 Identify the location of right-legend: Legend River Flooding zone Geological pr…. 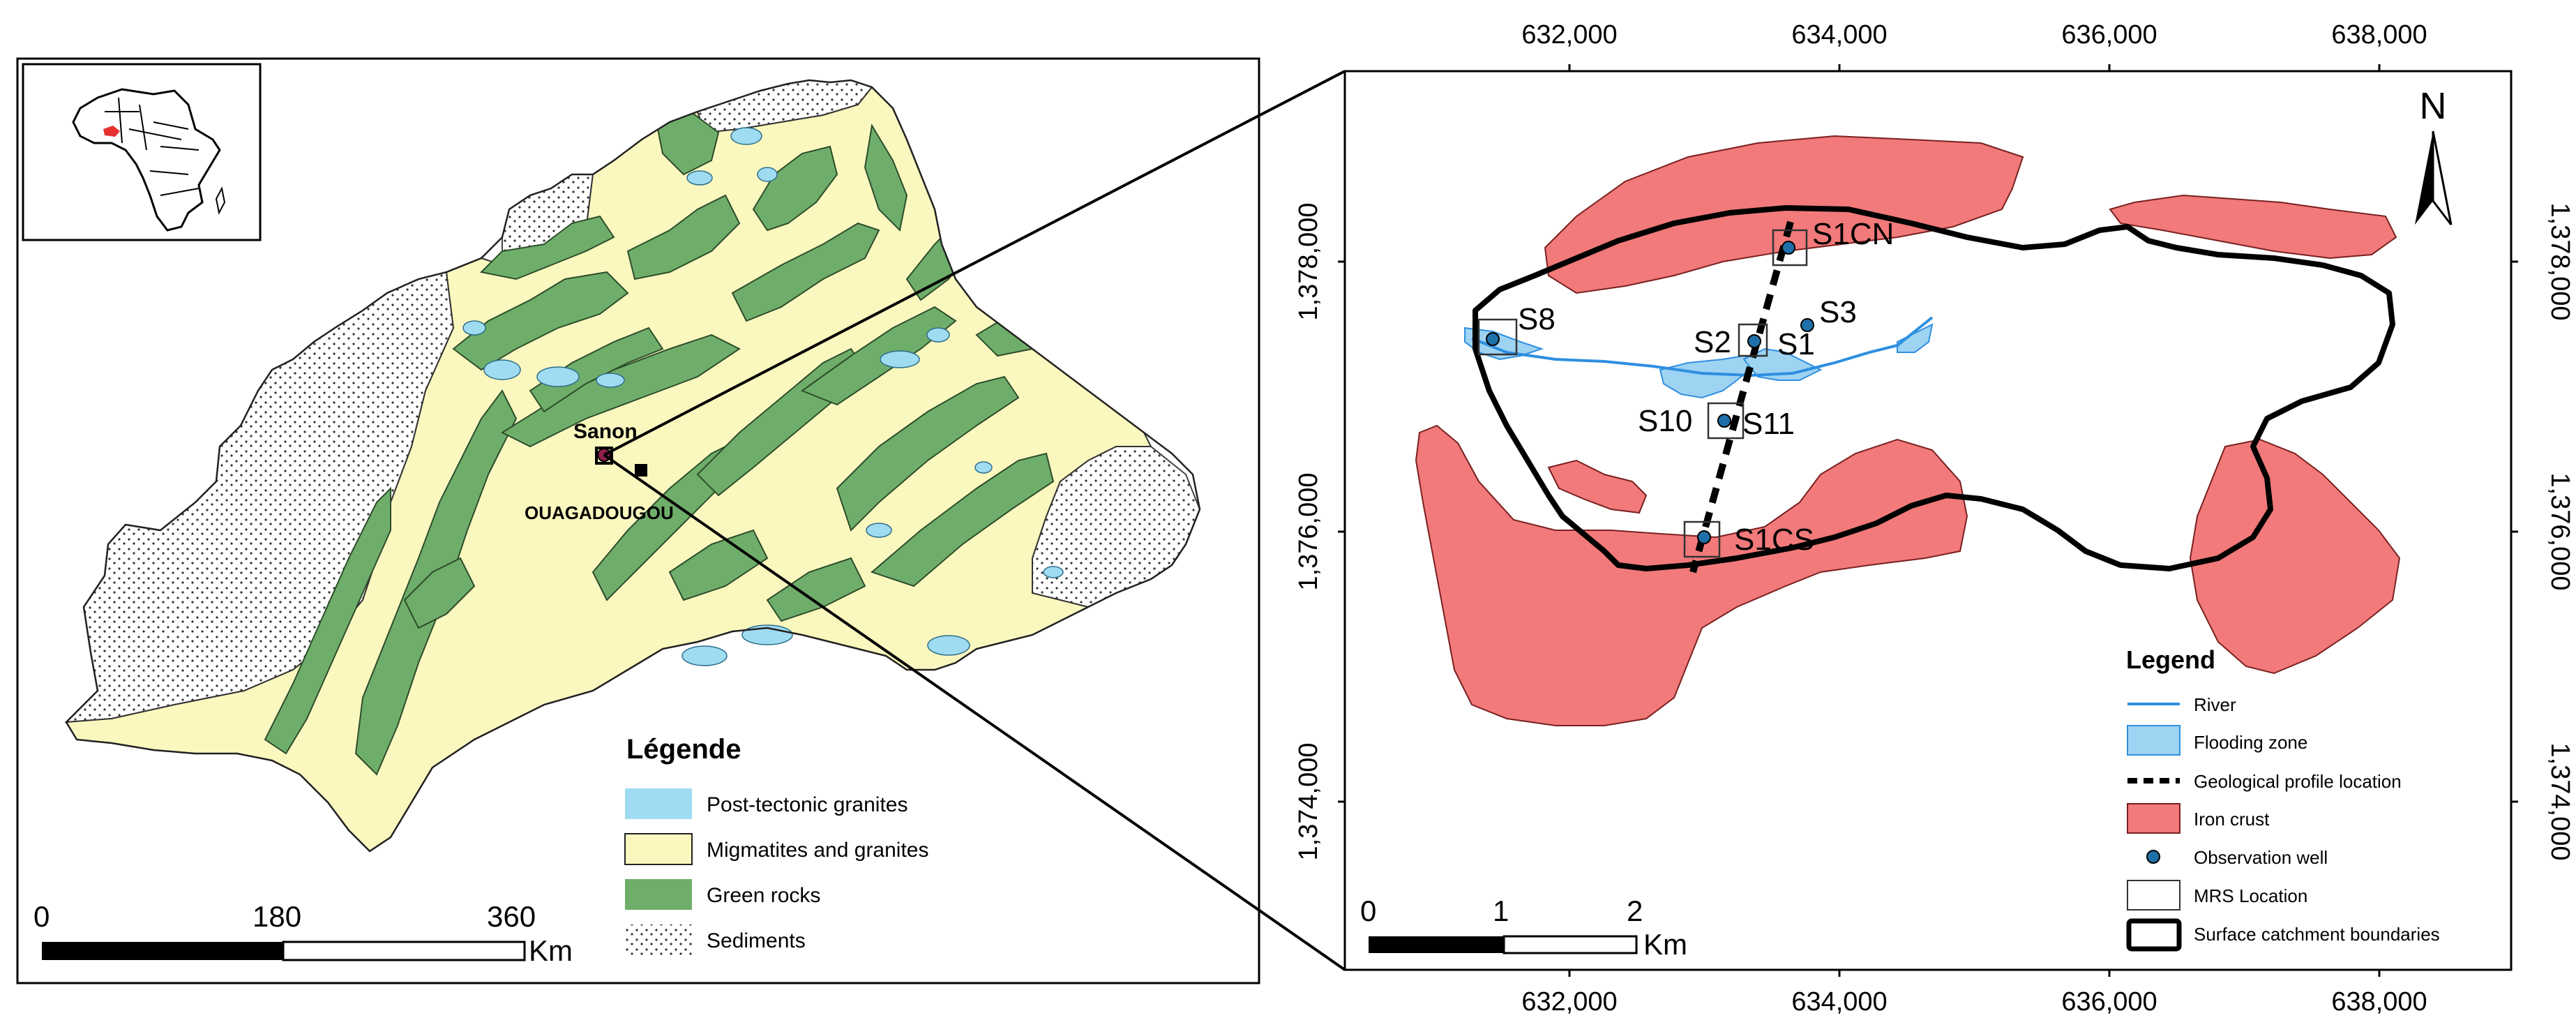
(2283, 798).